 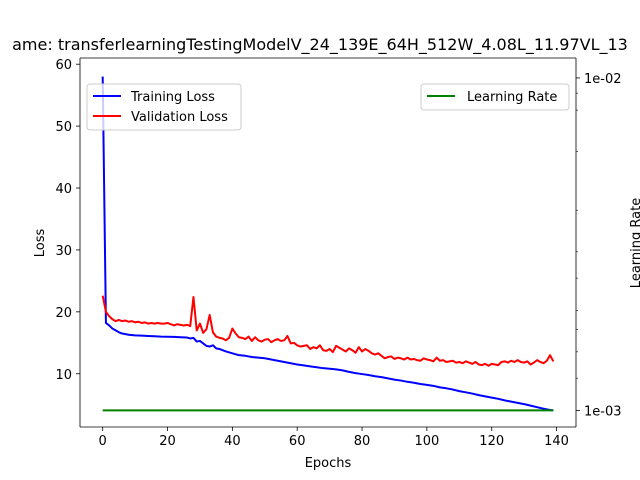 What do you see at coordinates (63, 189) in the screenshot?
I see `y-tick-label: 40` at bounding box center [63, 189].